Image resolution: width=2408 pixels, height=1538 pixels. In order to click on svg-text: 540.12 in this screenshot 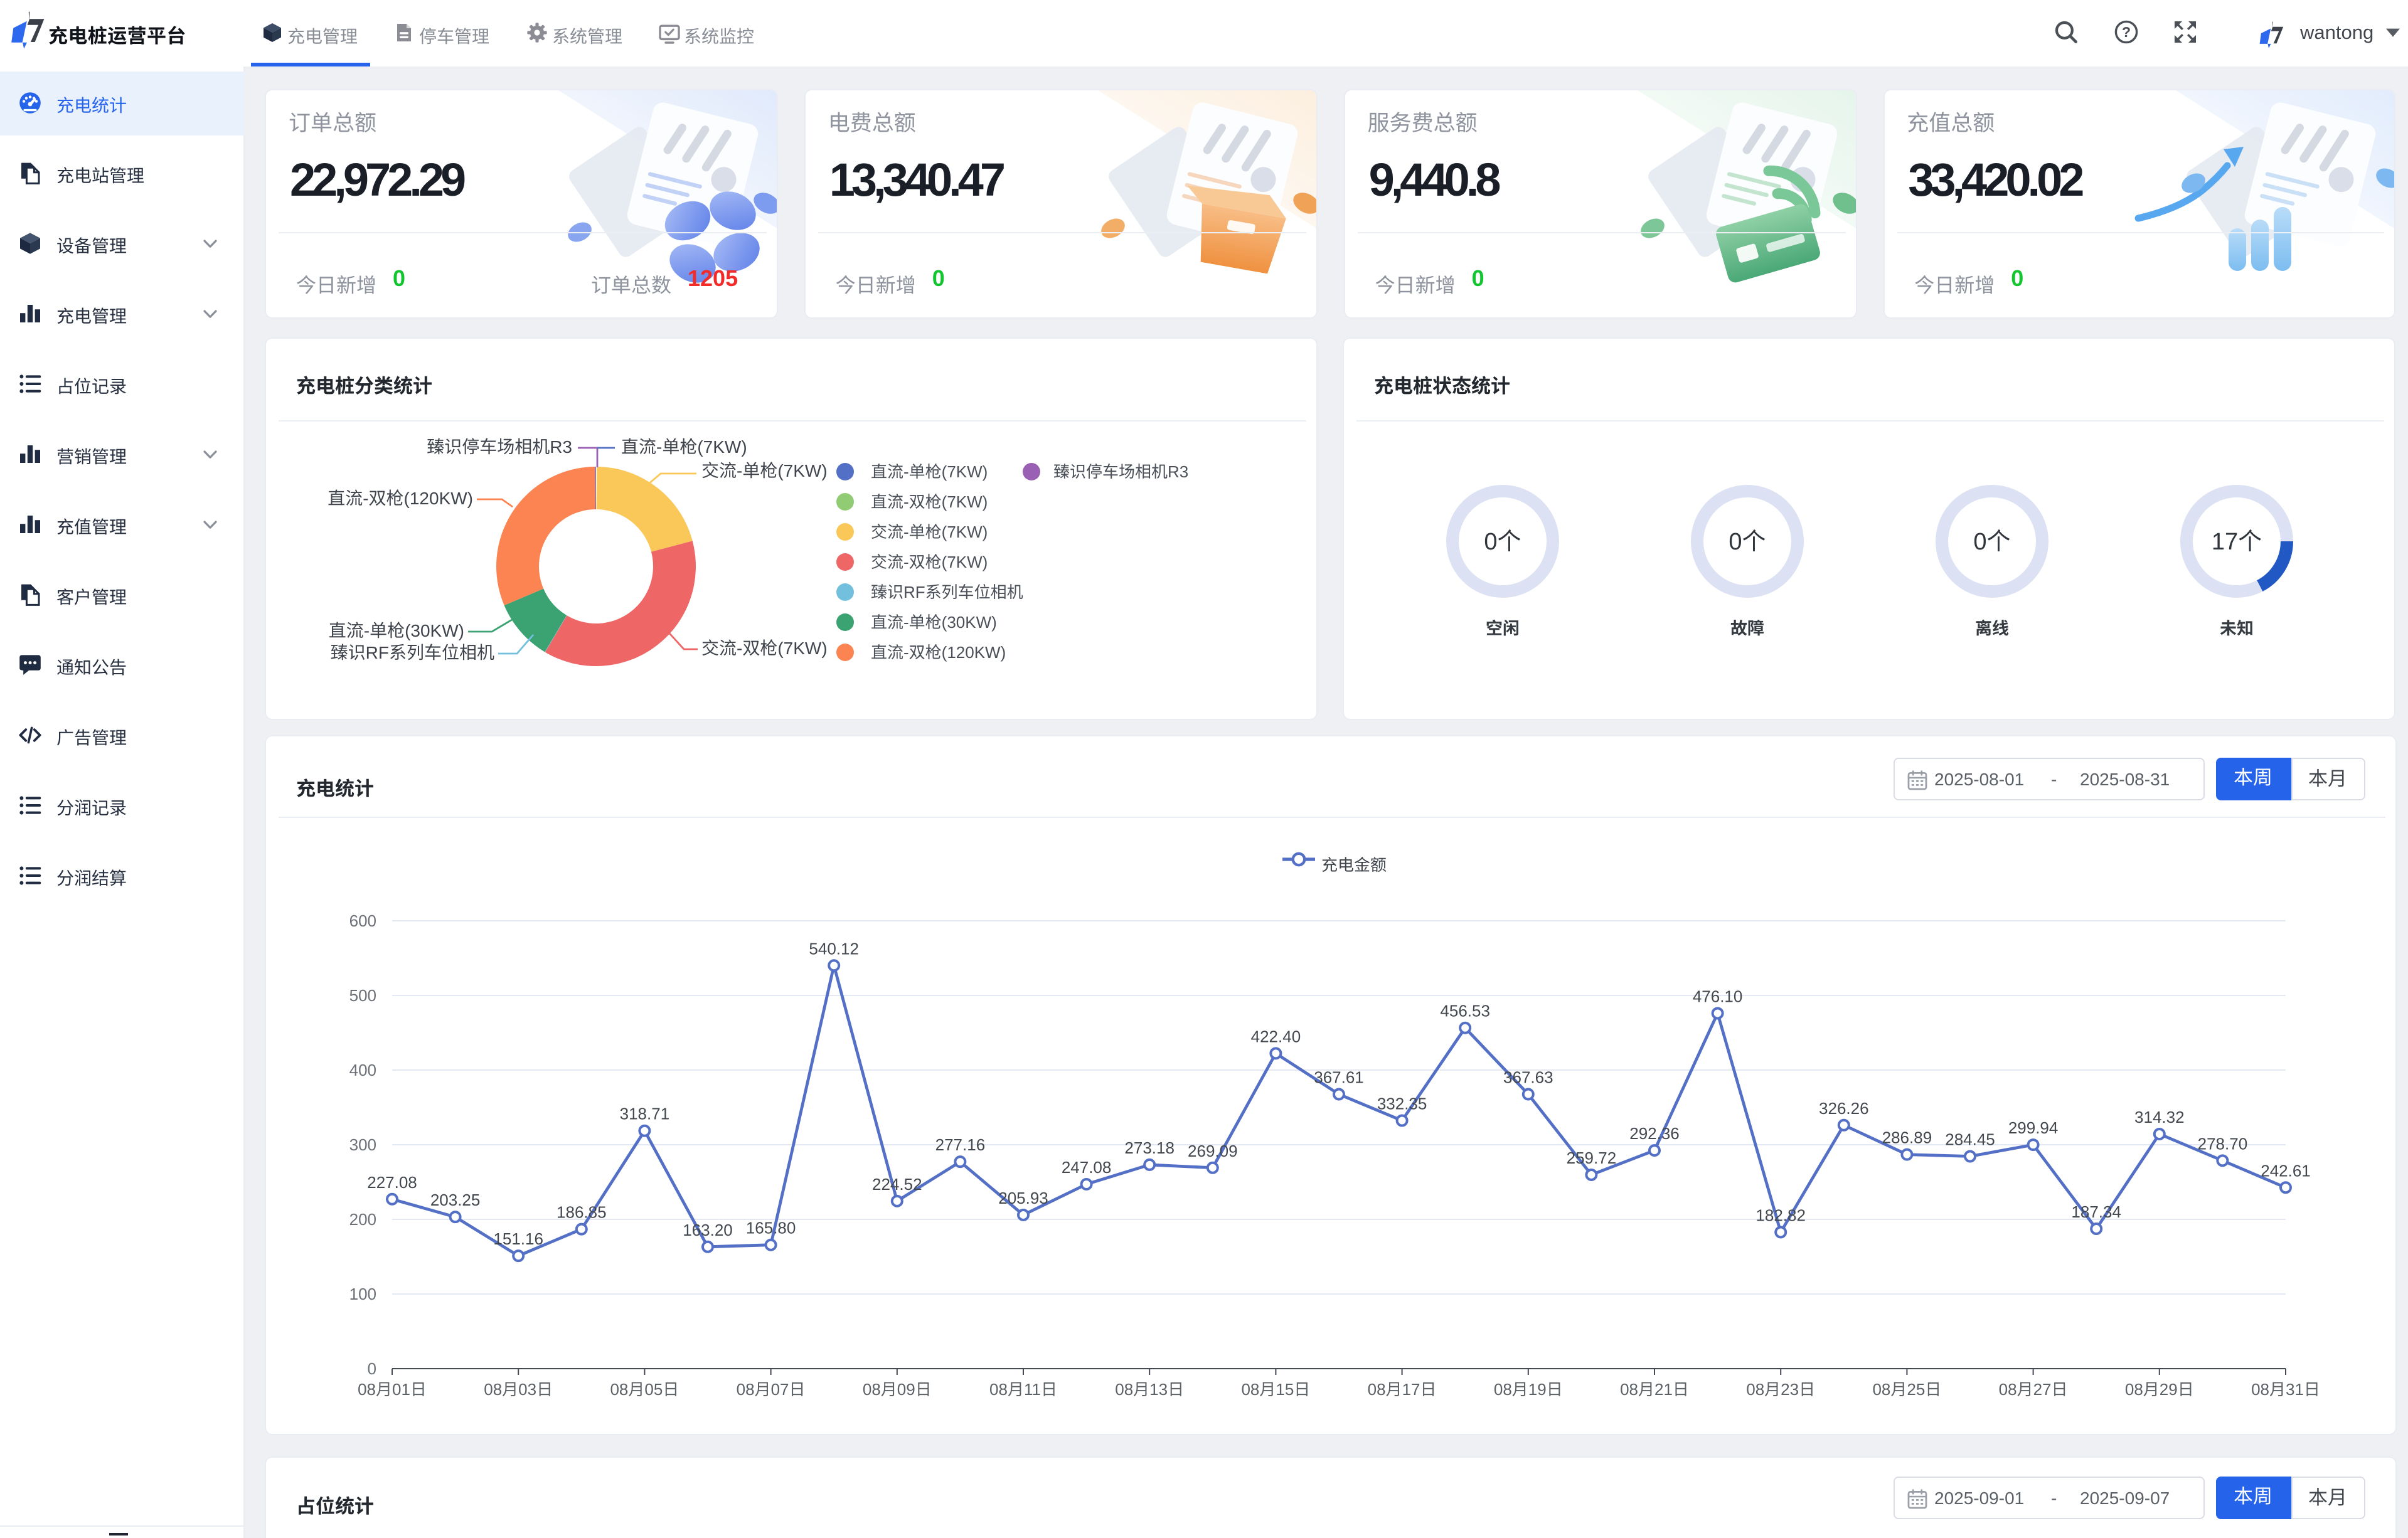, I will do `click(834, 948)`.